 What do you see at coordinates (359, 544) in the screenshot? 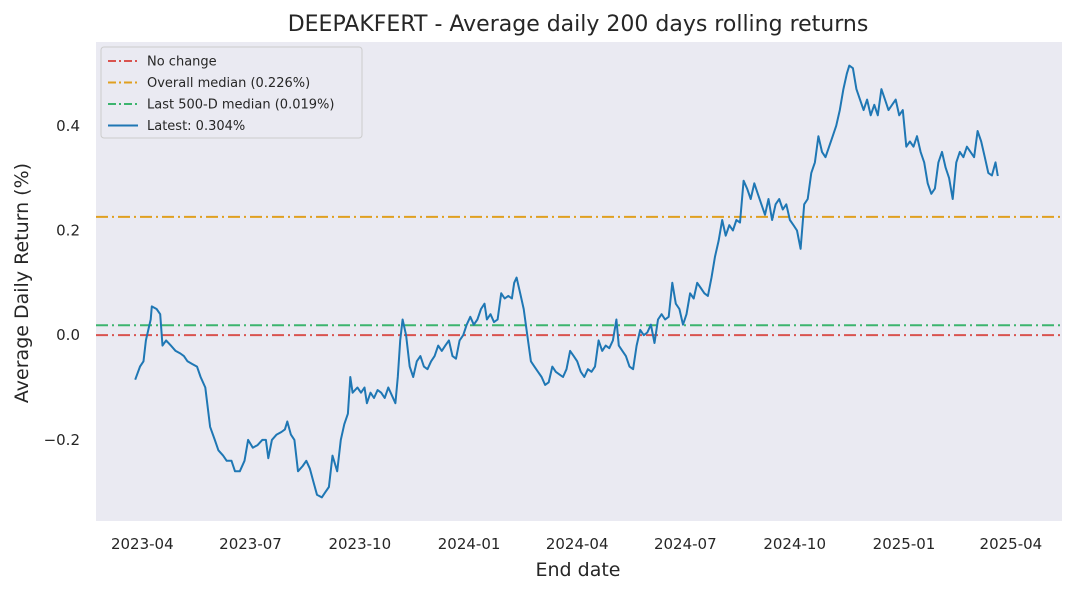
I see `x-tick-label: 2023-10` at bounding box center [359, 544].